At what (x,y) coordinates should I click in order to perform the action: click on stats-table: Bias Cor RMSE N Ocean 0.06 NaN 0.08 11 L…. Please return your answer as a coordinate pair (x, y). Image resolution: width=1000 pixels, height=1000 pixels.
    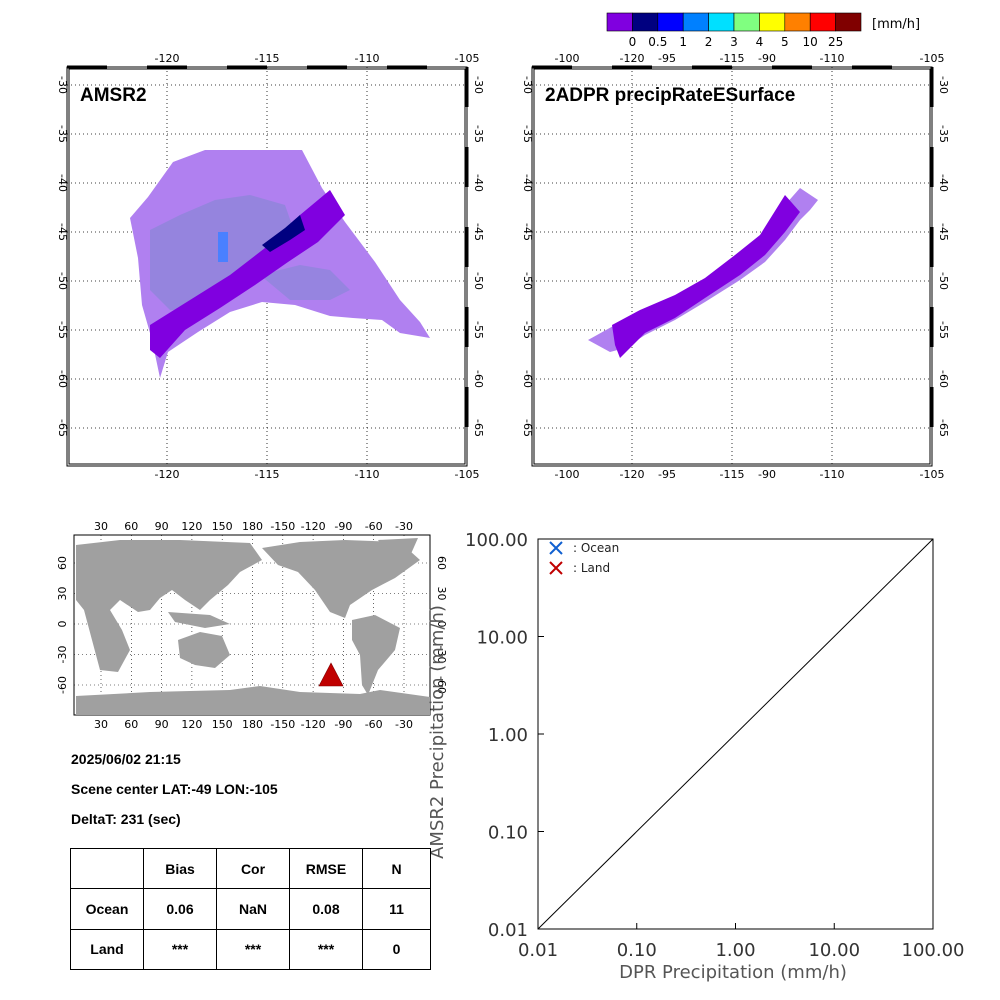
    Looking at the image, I should click on (250, 909).